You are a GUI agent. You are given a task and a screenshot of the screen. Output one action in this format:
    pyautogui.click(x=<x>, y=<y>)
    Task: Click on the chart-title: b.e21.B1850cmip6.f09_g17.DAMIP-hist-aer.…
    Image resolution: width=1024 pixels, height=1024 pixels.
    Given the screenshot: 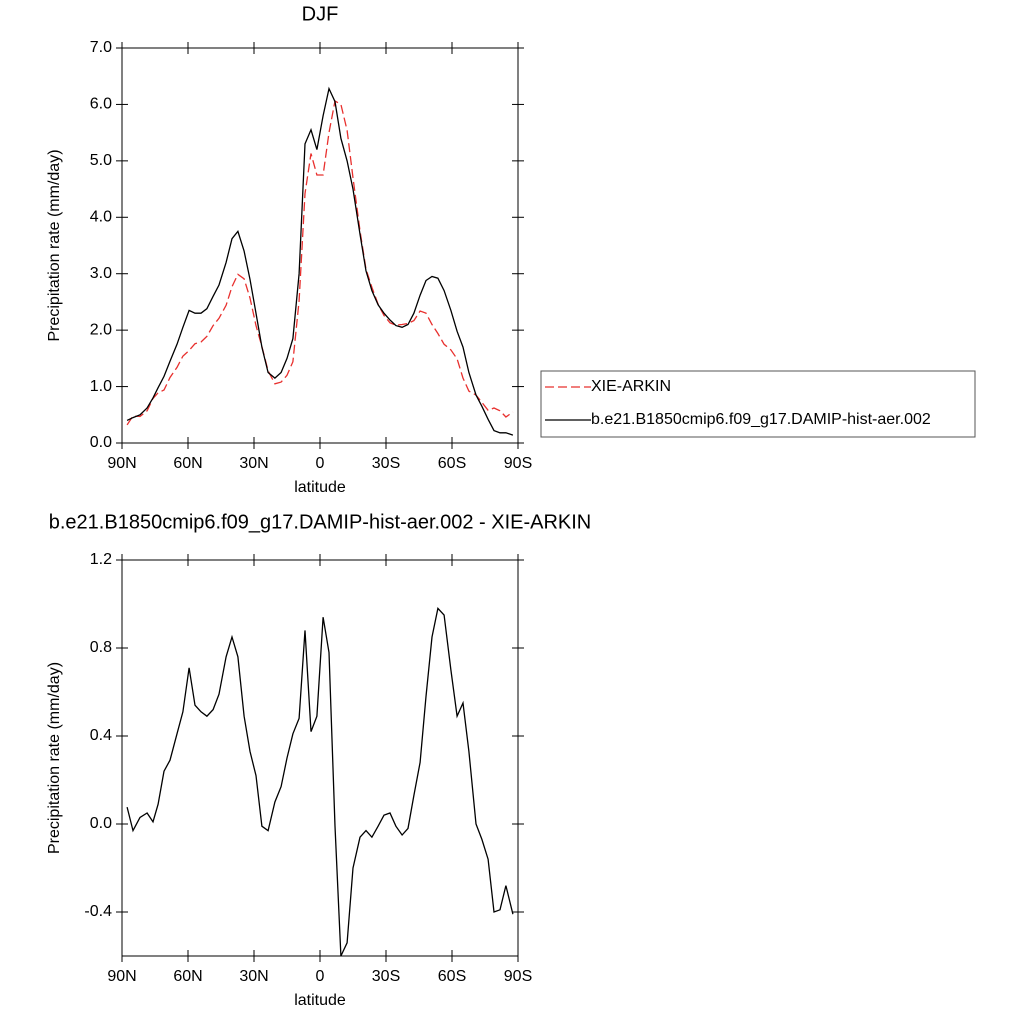 What is the action you would take?
    pyautogui.click(x=320, y=522)
    